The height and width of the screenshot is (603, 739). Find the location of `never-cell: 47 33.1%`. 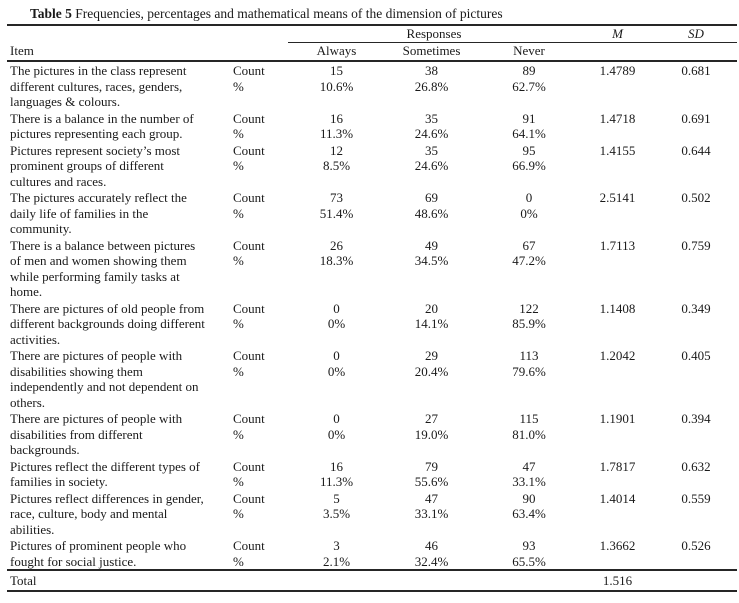

never-cell: 47 33.1% is located at coordinates (529, 474).